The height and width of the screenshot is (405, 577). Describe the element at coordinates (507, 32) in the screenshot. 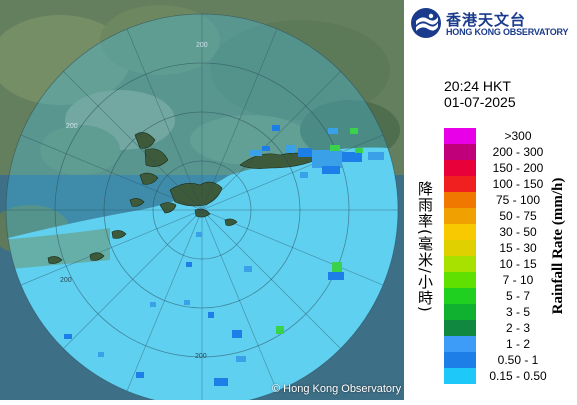

I see `logo-english-name: HONG KONG OBSERVATORY` at that location.